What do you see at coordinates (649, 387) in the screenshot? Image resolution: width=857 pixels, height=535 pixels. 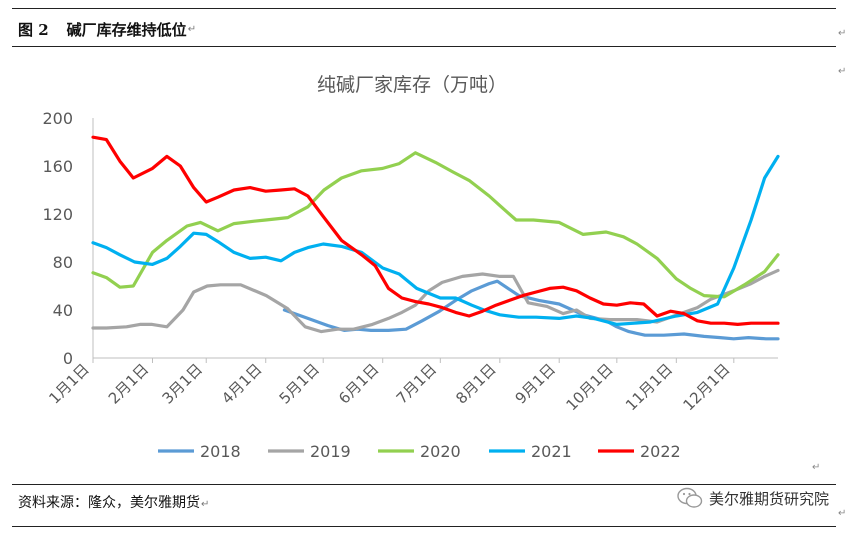 I see `x-tick-label: 11月1日` at bounding box center [649, 387].